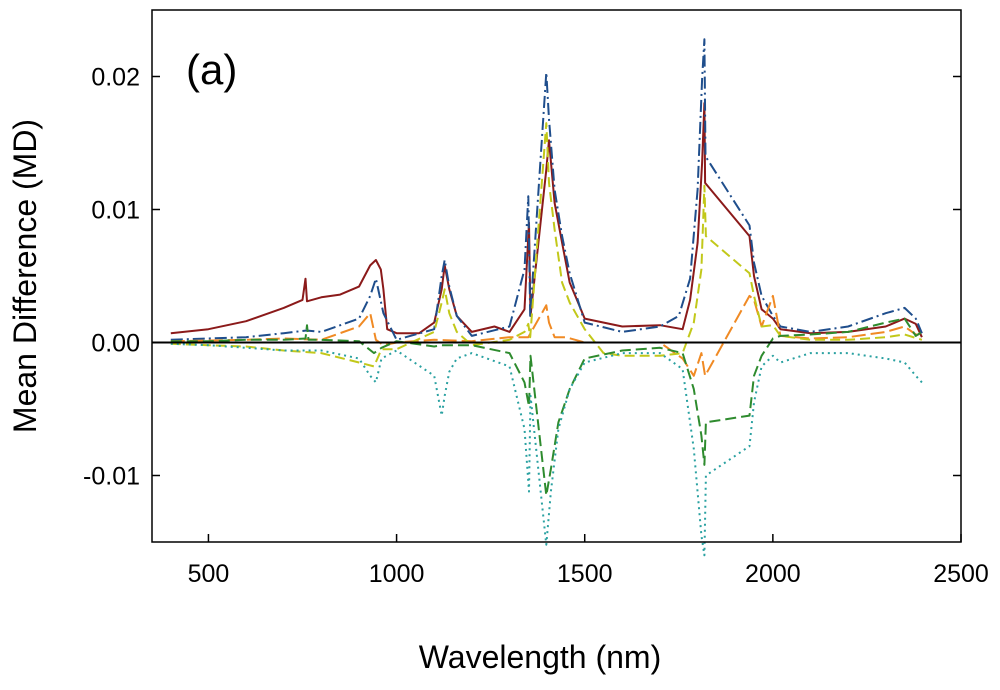 The height and width of the screenshot is (690, 1000). I want to click on panel-label: (a), so click(211, 69).